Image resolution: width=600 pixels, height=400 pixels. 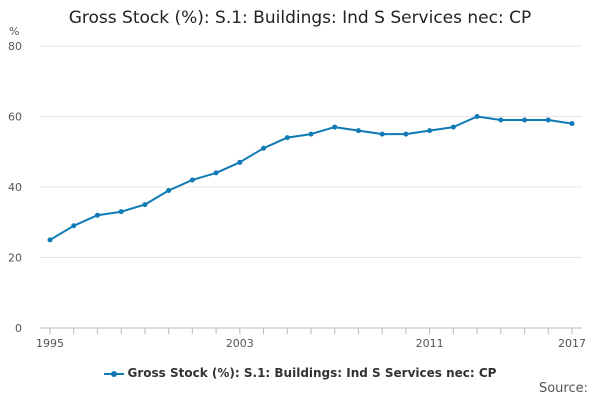 I want to click on y-tick-label: 80, so click(x=15, y=46).